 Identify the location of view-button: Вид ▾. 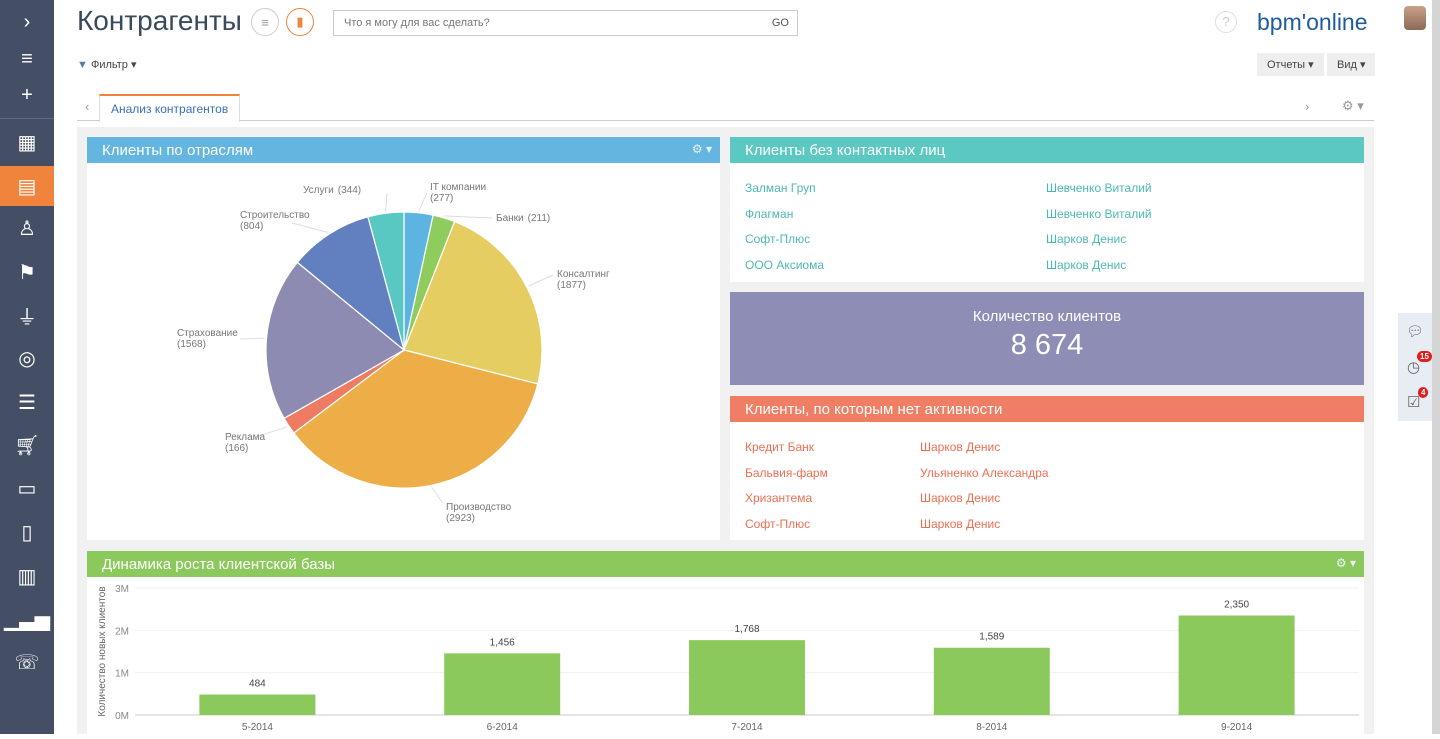
(1351, 64).